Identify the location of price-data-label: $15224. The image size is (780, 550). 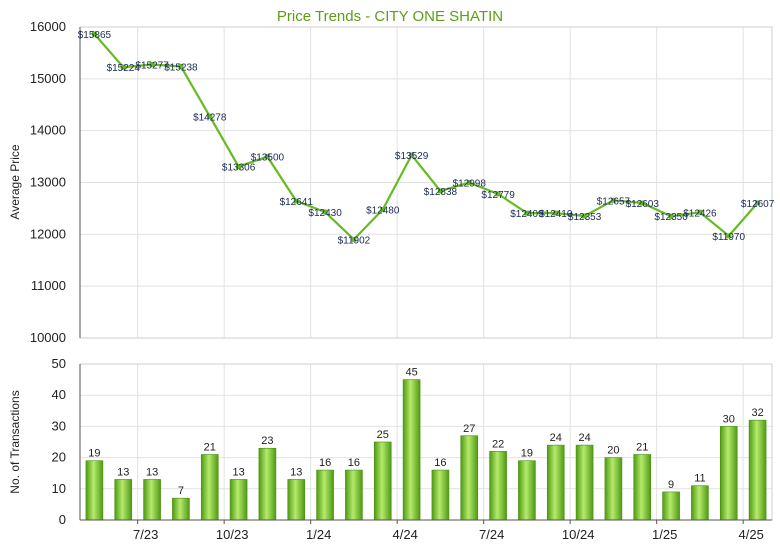
(124, 68).